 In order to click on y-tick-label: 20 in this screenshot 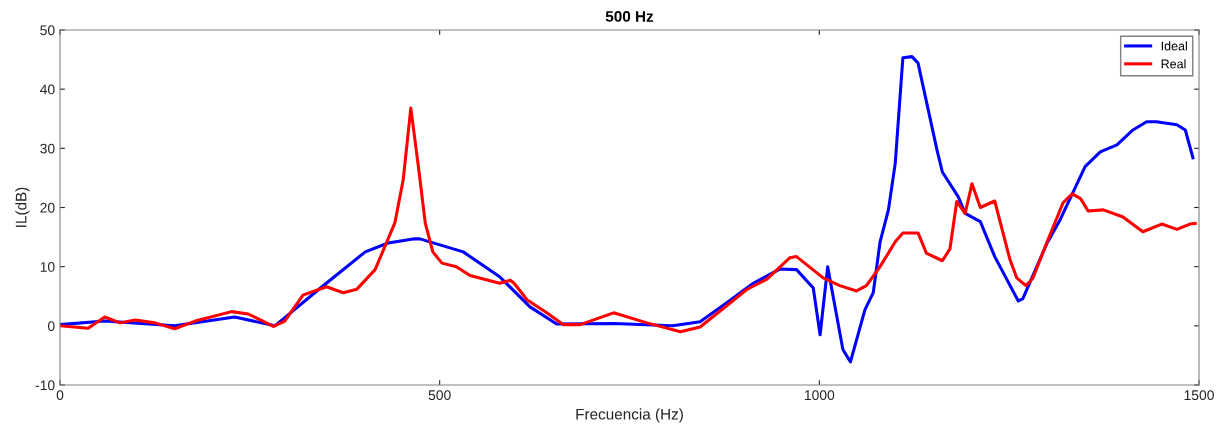, I will do `click(47, 207)`.